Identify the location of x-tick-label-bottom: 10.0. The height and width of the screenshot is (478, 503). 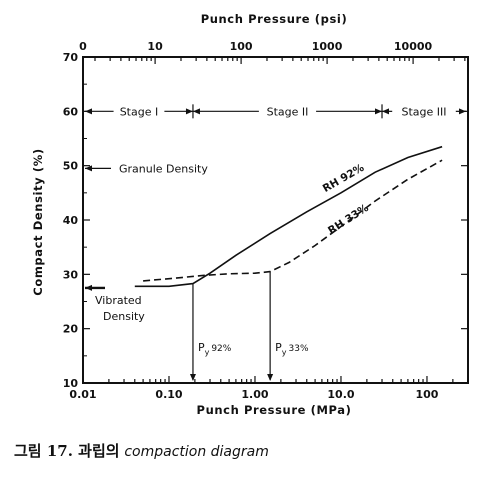
(340, 394).